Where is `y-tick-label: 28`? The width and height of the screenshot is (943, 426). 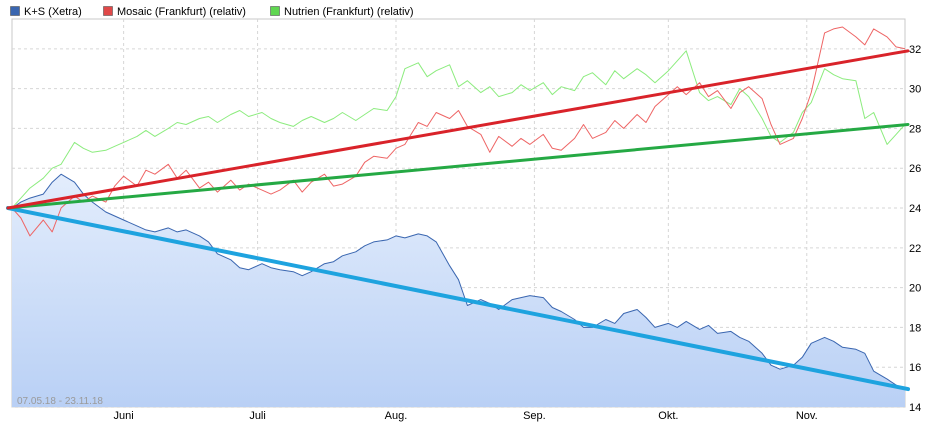 y-tick-label: 28 is located at coordinates (915, 129).